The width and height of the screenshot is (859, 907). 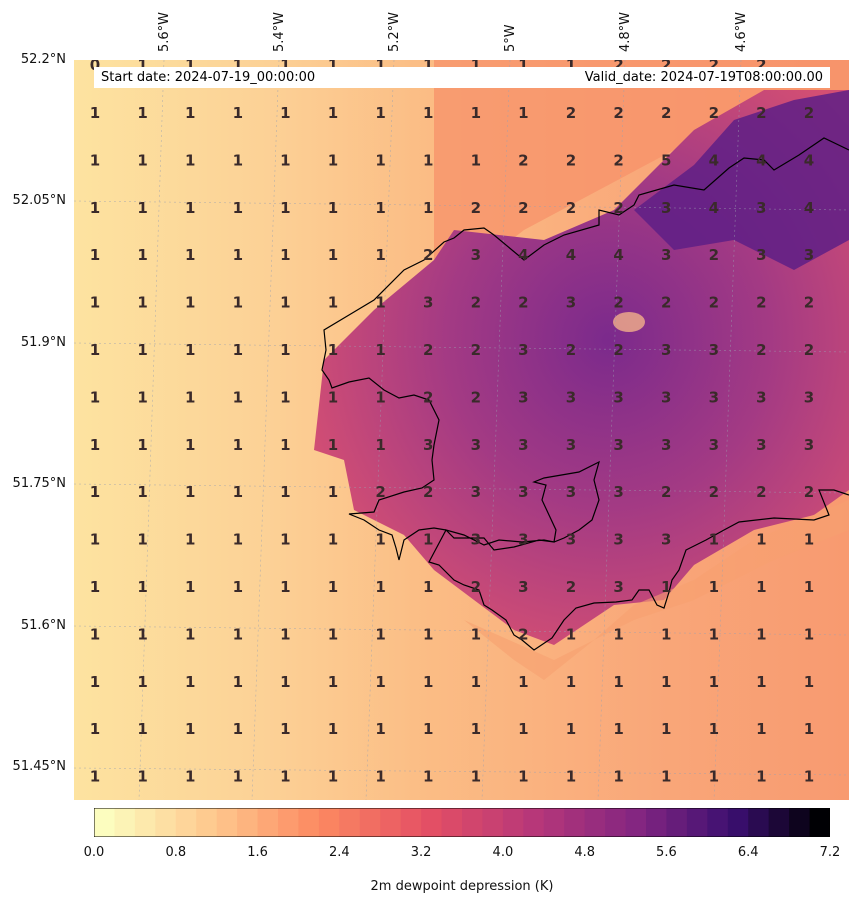 What do you see at coordinates (43, 342) in the screenshot?
I see `lat-label: 51.9°N` at bounding box center [43, 342].